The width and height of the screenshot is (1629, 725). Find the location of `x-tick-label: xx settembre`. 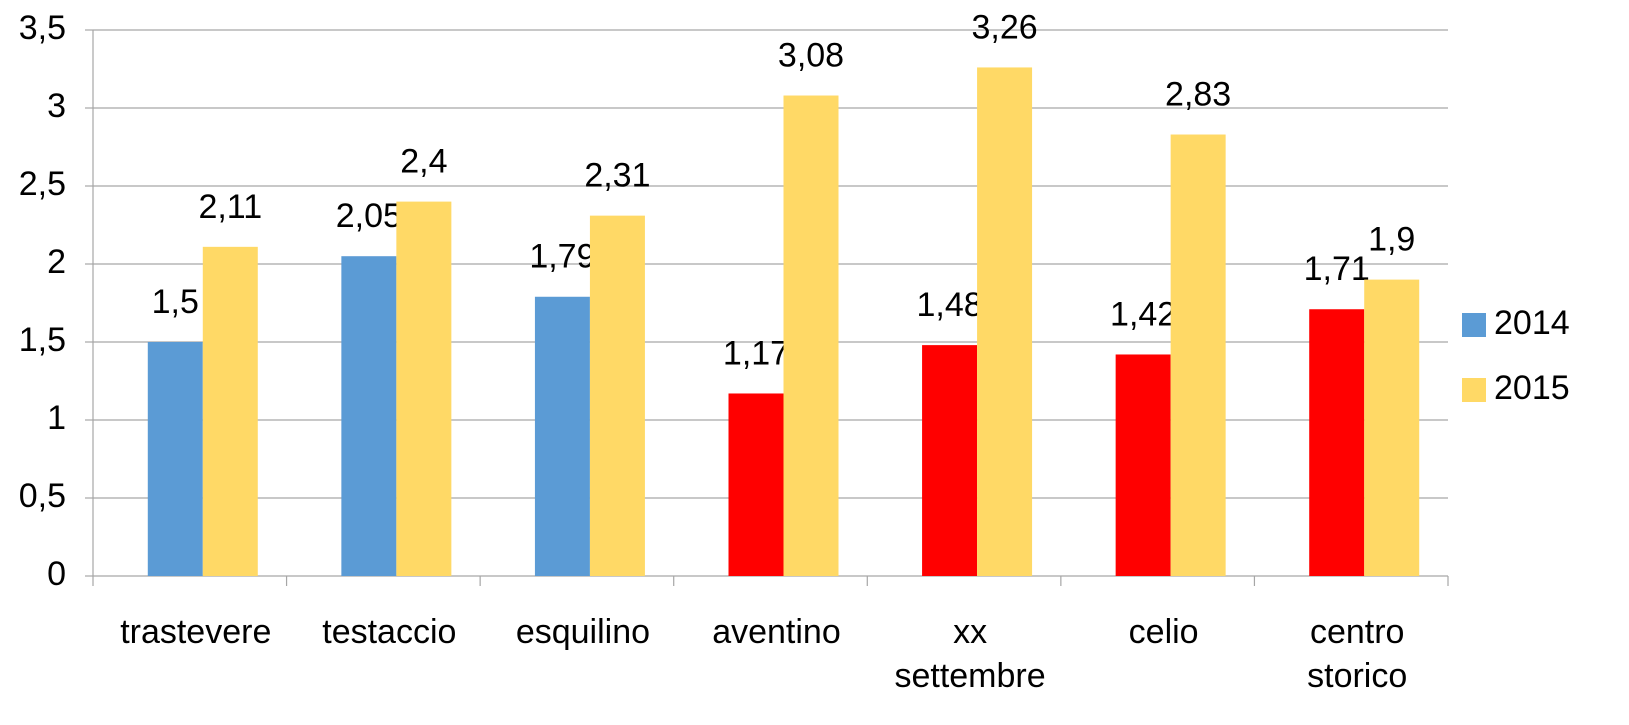

x-tick-label: xx settembre is located at coordinates (970, 654).